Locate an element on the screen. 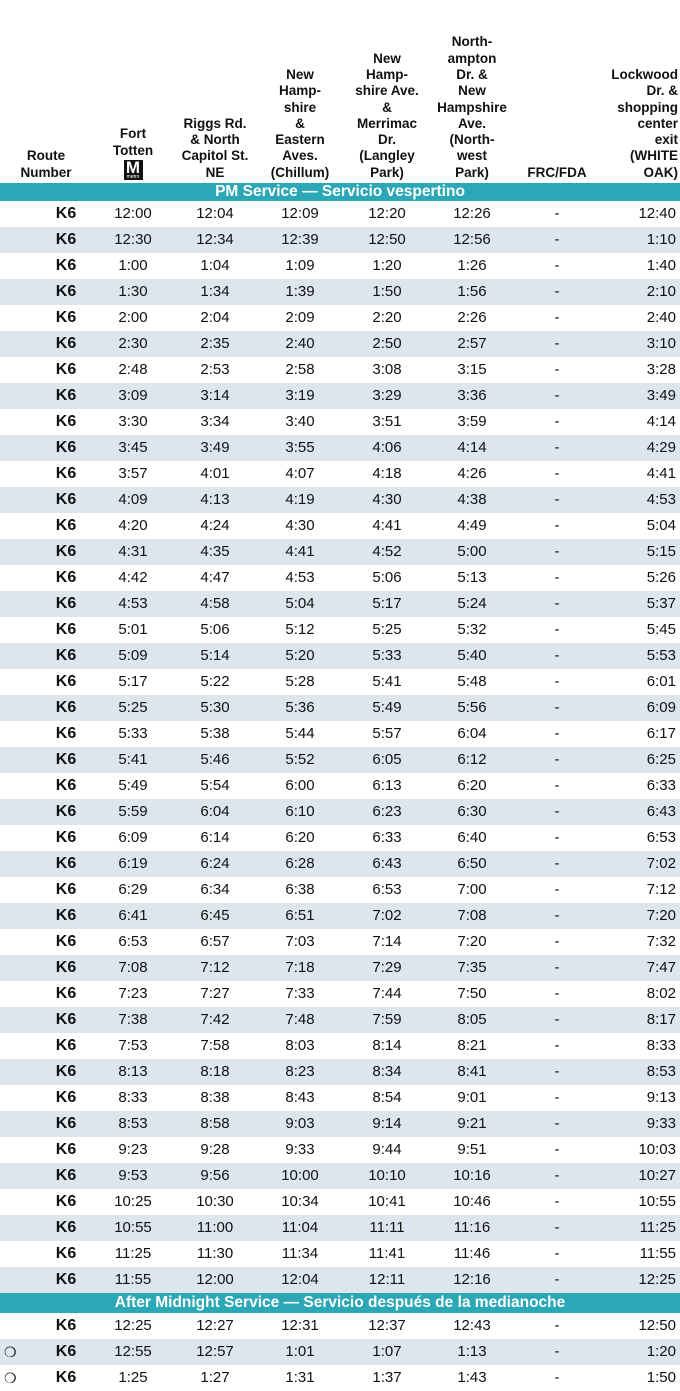 The height and width of the screenshot is (1391, 680). schedule-row: K6 3:57 4:01 4:07 4:18 4:26 - 4:41 is located at coordinates (340, 474).